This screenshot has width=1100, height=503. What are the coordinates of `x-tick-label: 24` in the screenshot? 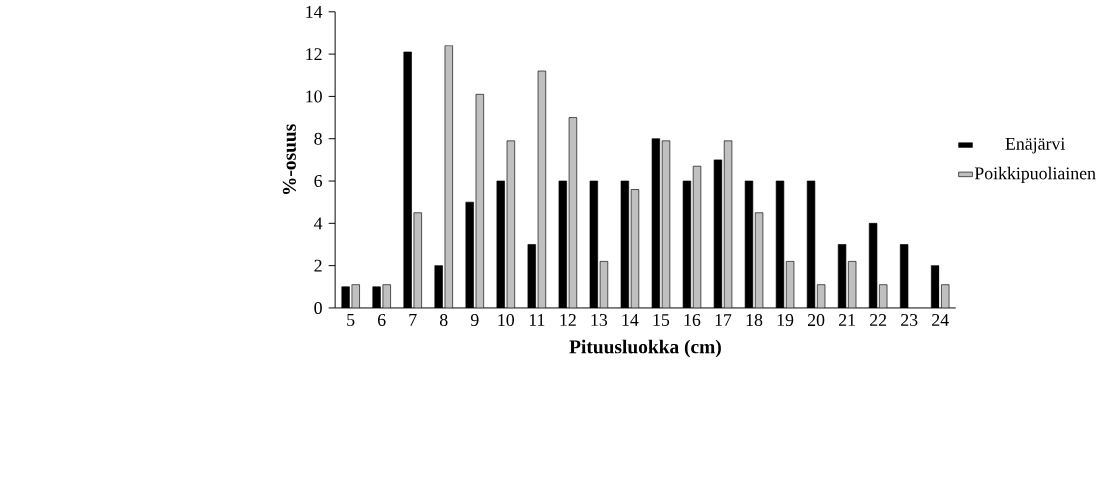 It's located at (940, 320).